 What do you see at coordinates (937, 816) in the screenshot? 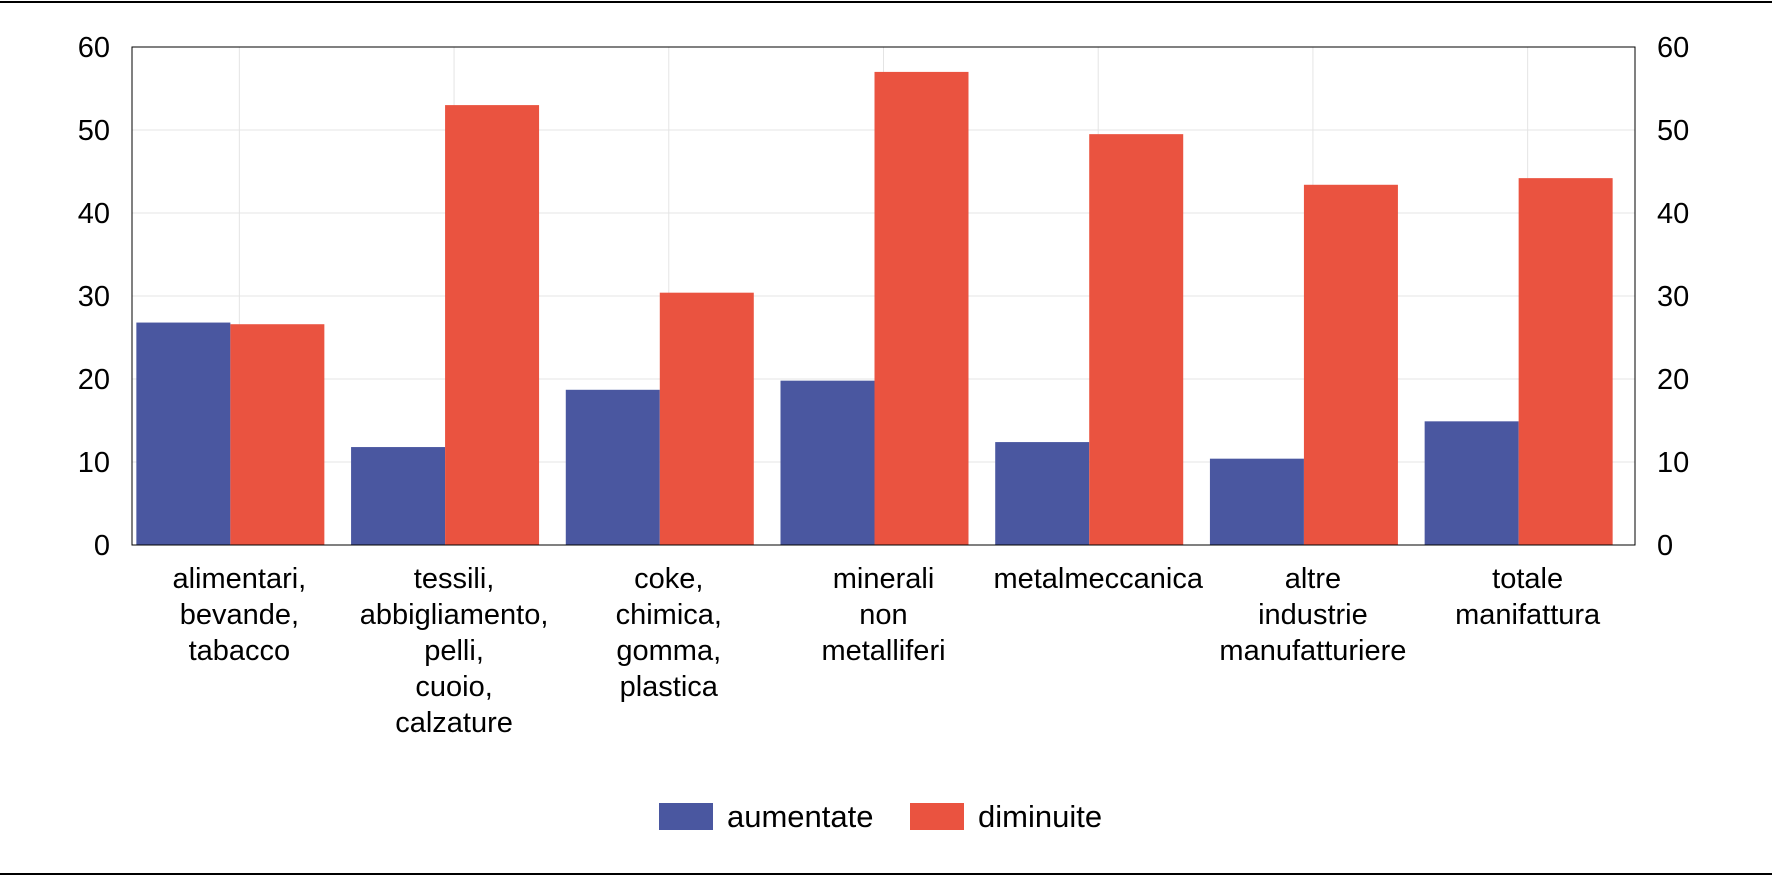
I see `legend-swatch-diminuite` at bounding box center [937, 816].